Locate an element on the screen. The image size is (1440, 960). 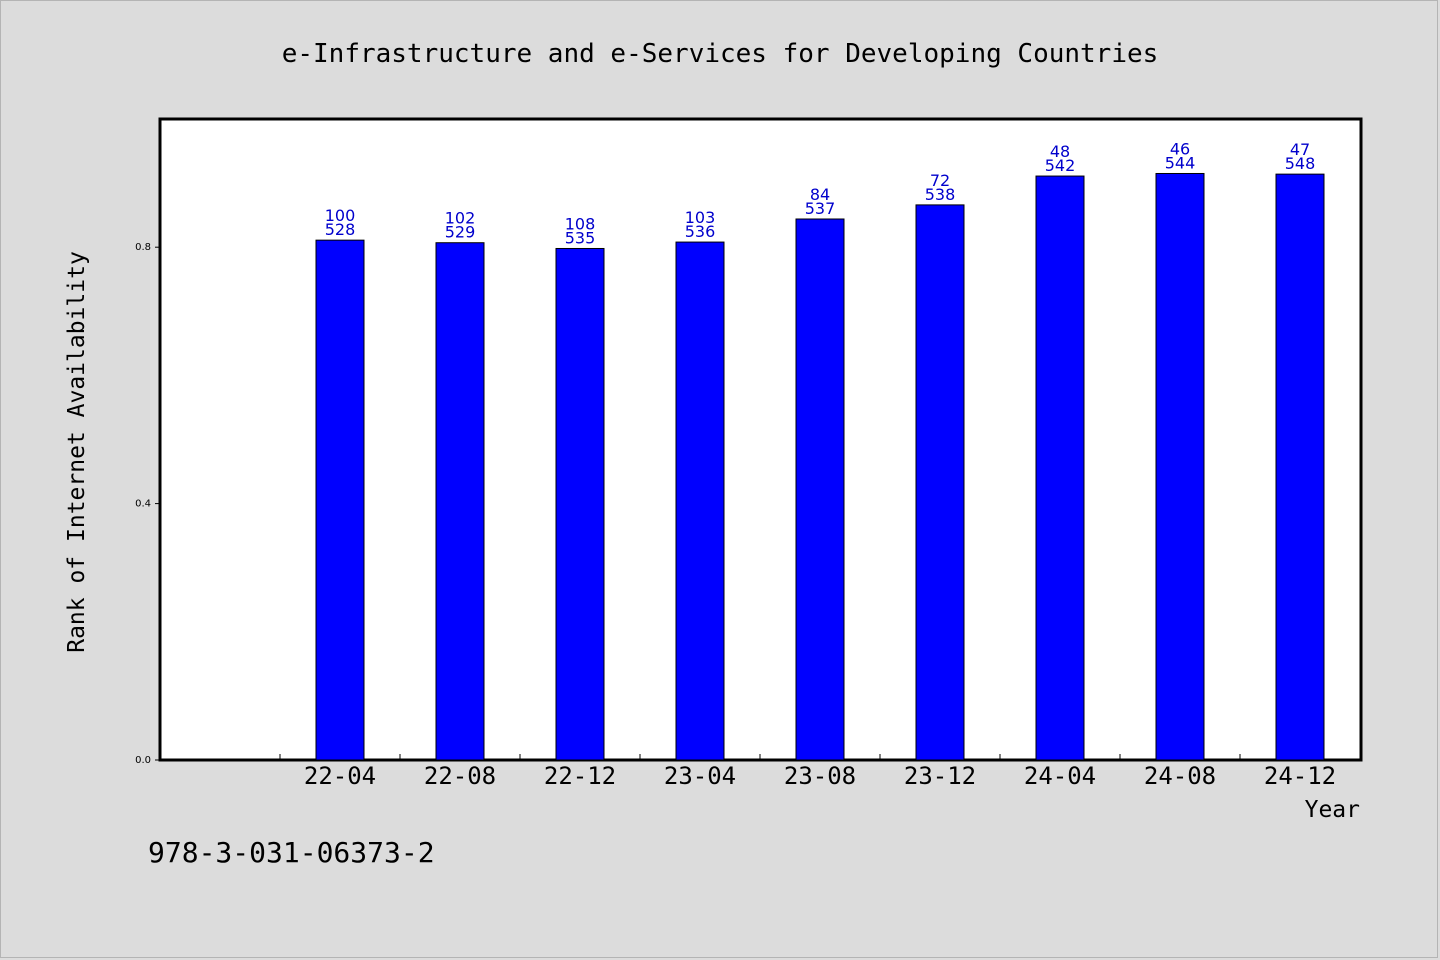
bar-rank-label: 46 is located at coordinates (1180, 148).